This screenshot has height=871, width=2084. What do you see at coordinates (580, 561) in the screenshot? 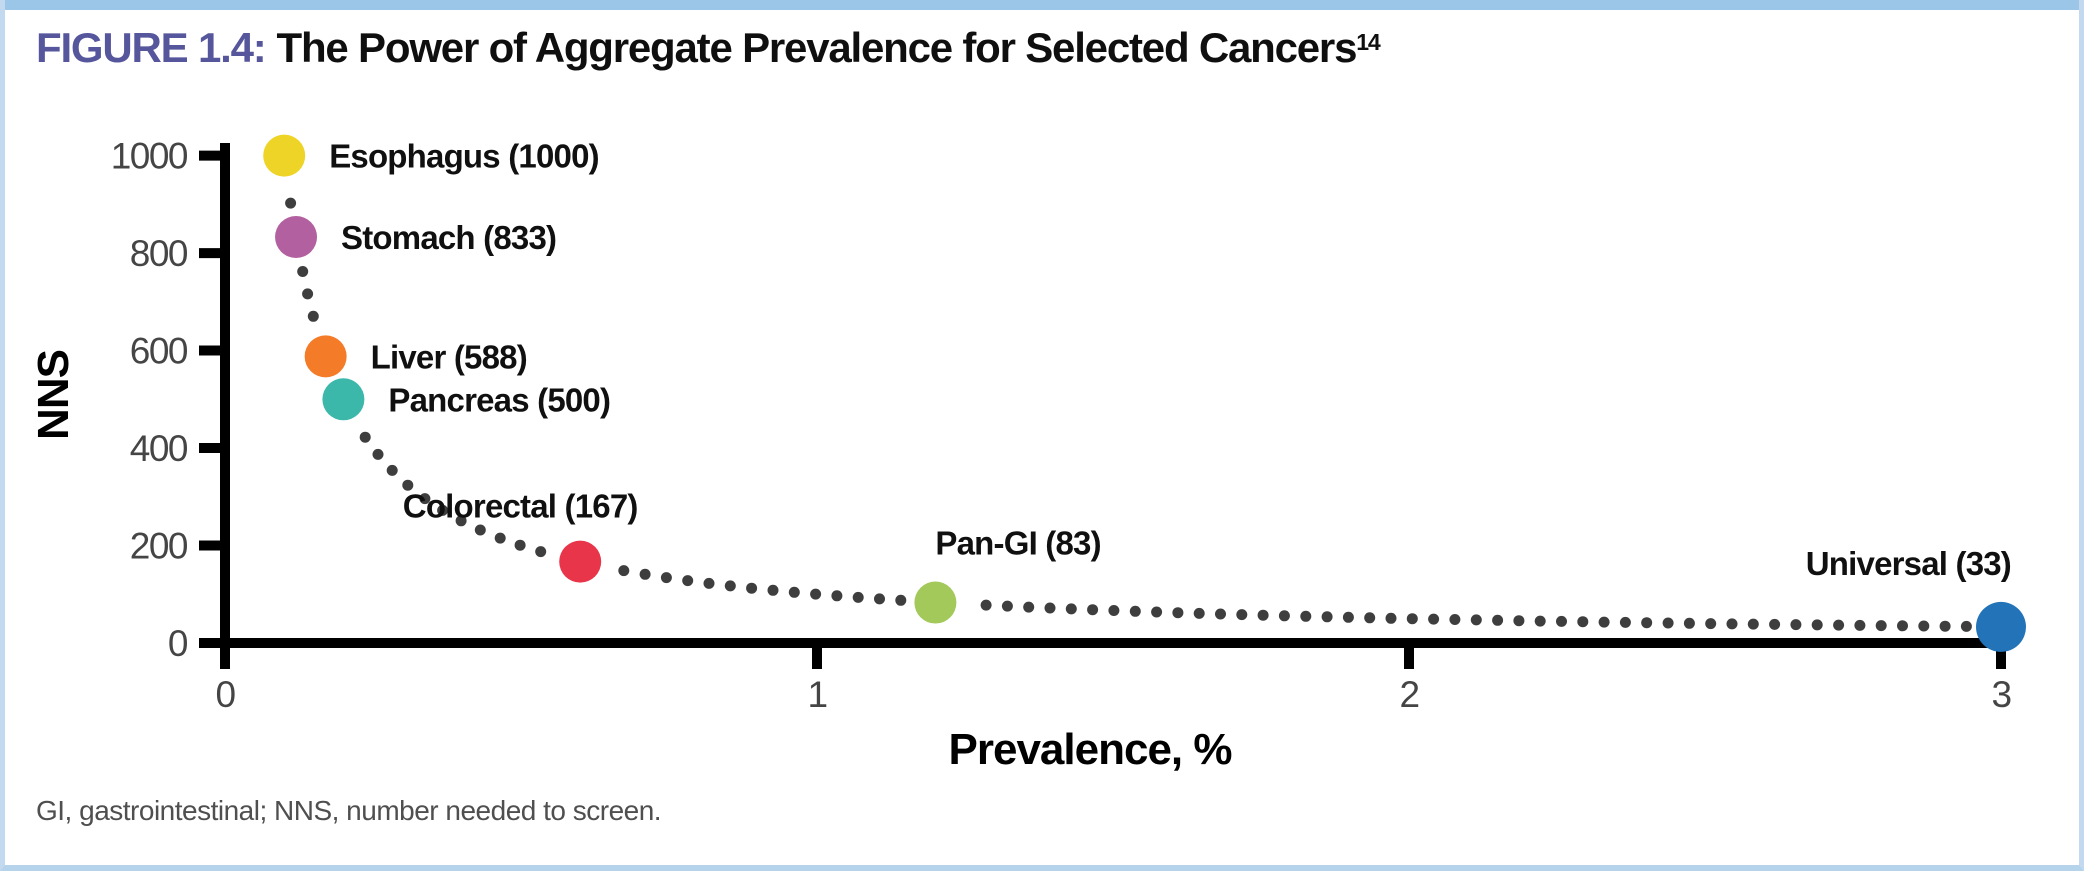
I see `data-point-colorectal` at bounding box center [580, 561].